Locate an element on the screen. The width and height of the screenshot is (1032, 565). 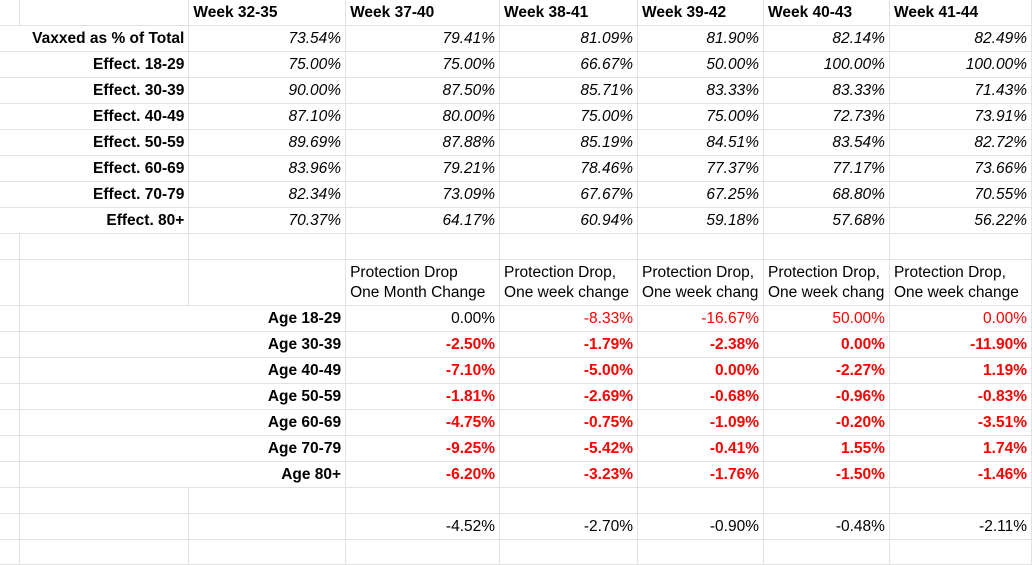
row-label-cell: Age 60-69 is located at coordinates (183, 422).